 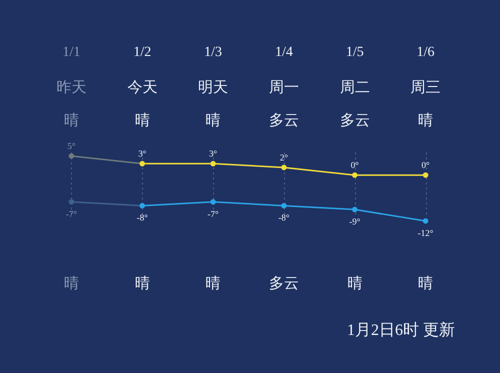 What do you see at coordinates (426, 233) in the screenshot?
I see `data-label: -12°` at bounding box center [426, 233].